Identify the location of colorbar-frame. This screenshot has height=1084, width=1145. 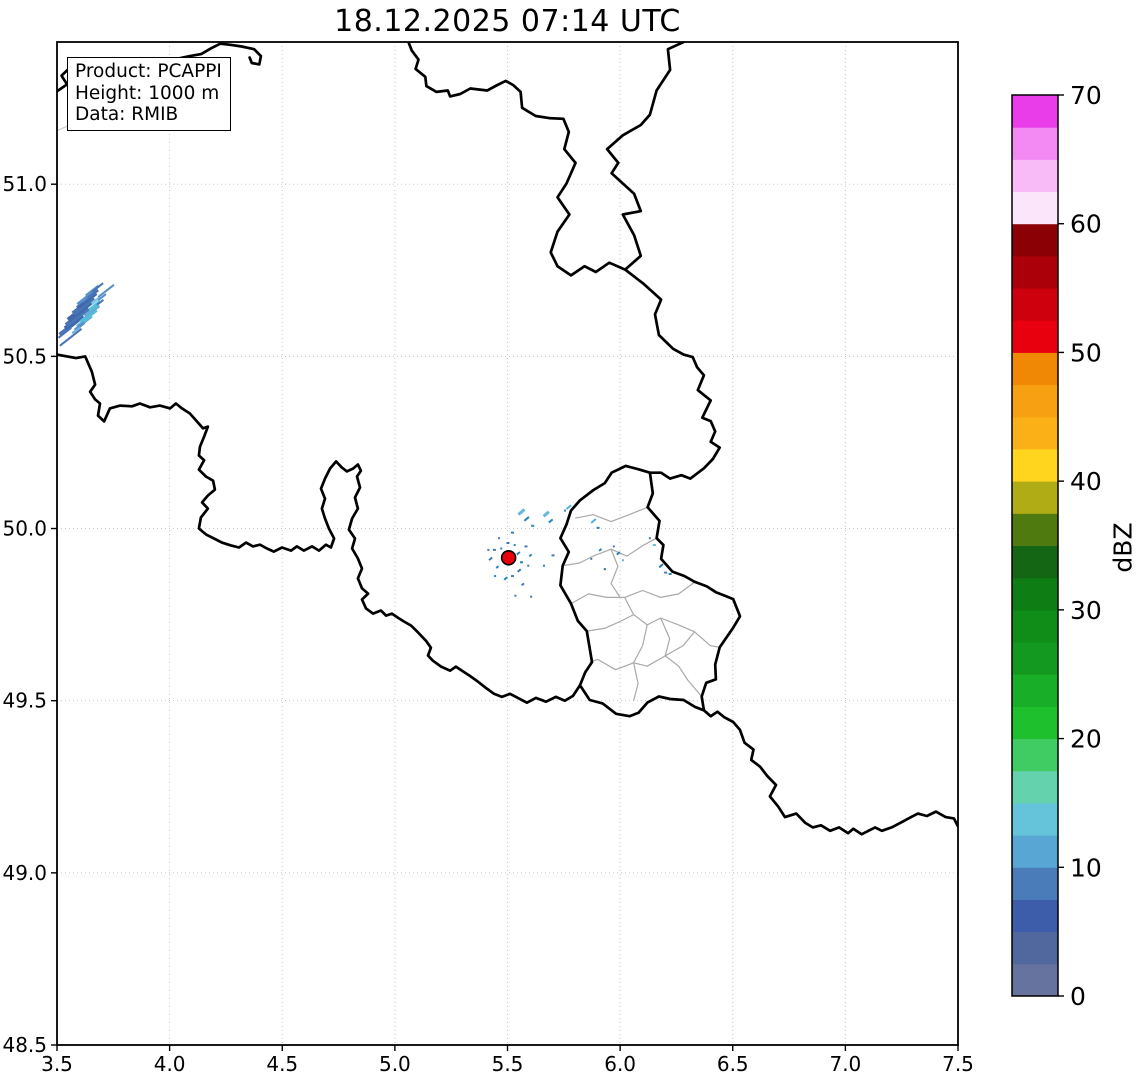
(1035, 545).